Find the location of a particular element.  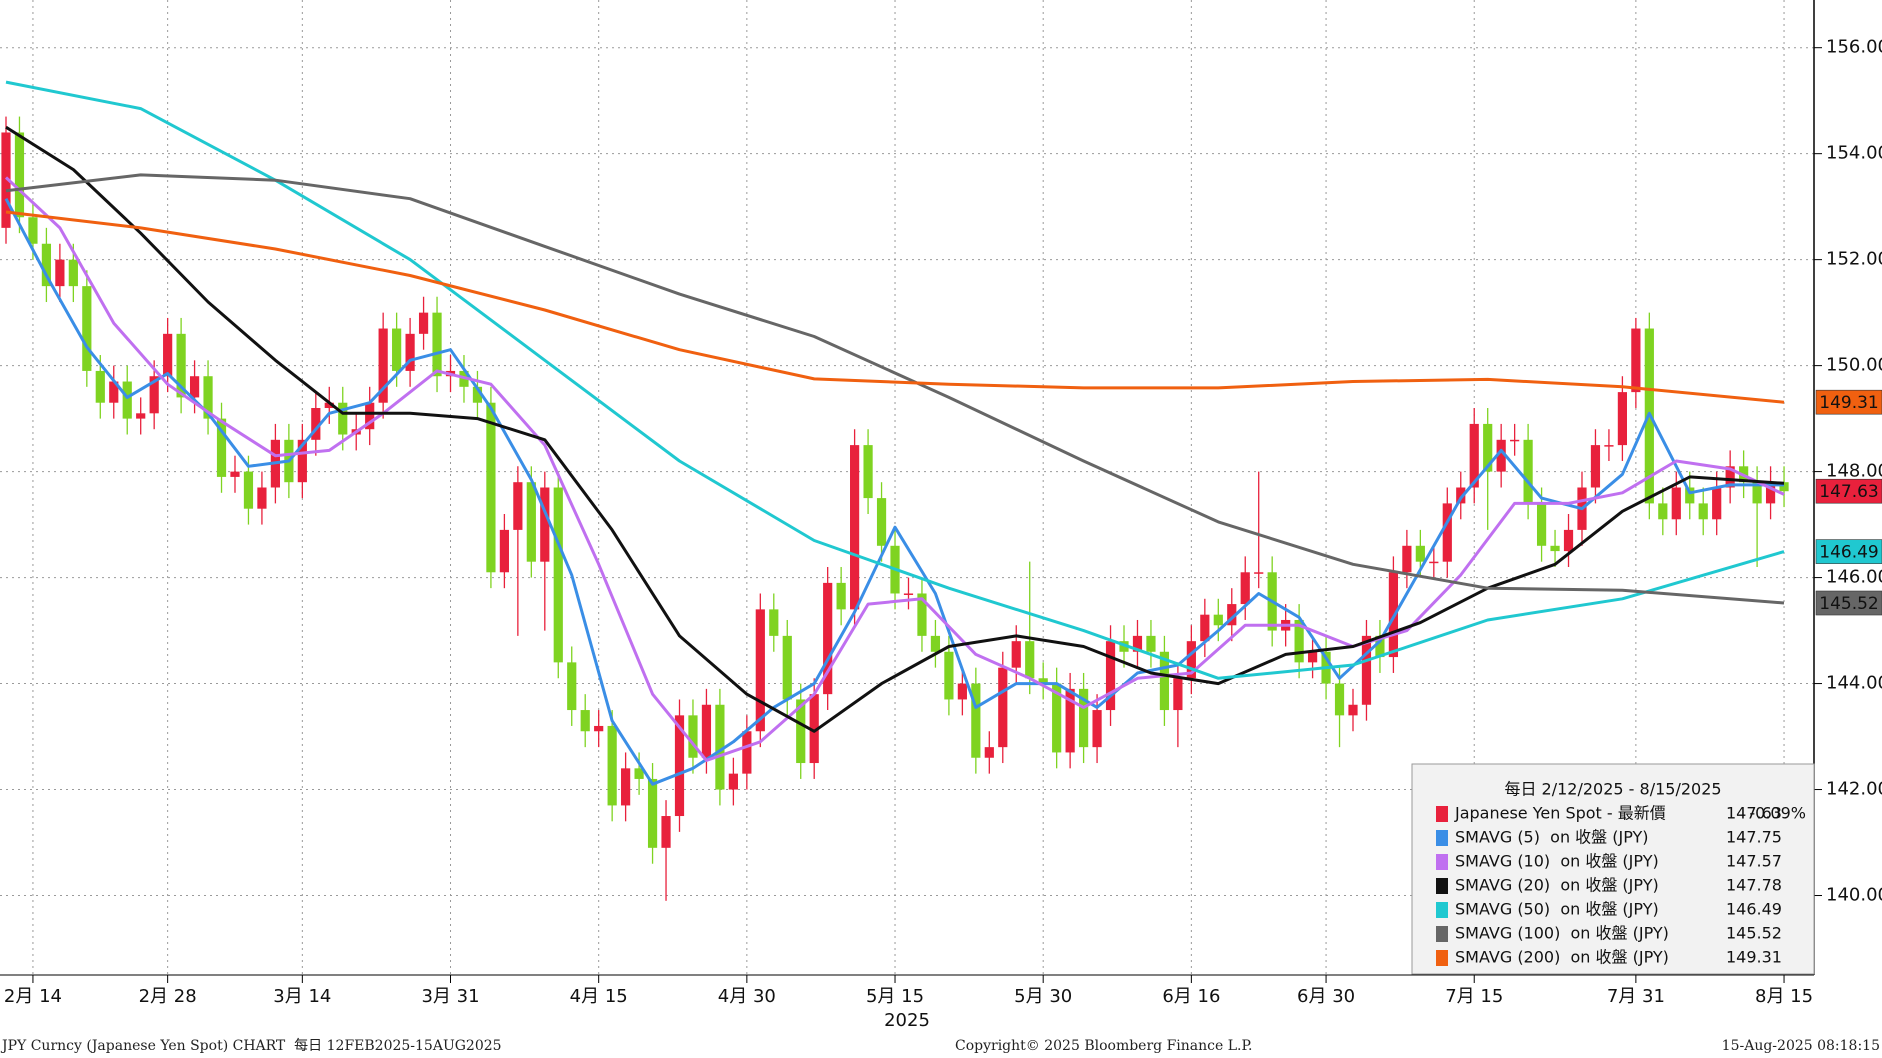

y-tick-label: 156.00 is located at coordinates (1854, 47).